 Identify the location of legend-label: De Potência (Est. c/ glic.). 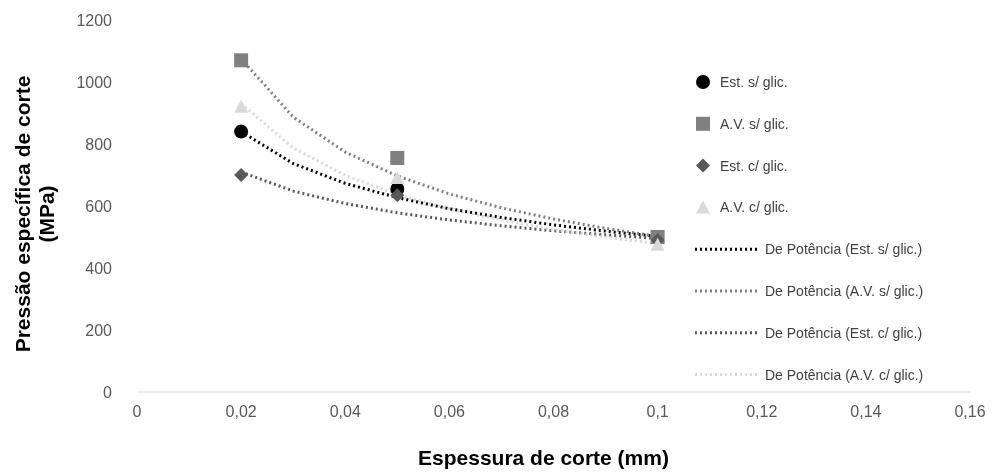
(844, 332).